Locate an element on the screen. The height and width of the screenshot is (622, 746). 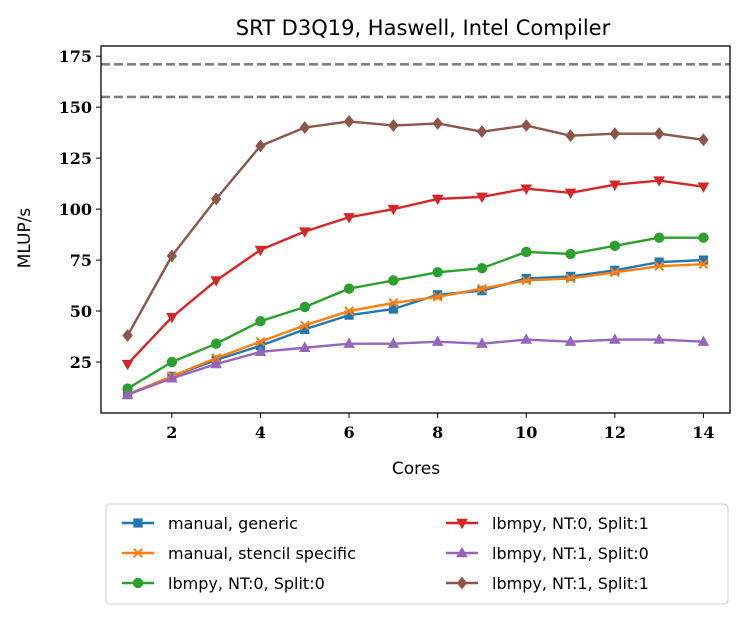
legend-item: lbmpy, NT:0, Split:0 is located at coordinates (223, 583).